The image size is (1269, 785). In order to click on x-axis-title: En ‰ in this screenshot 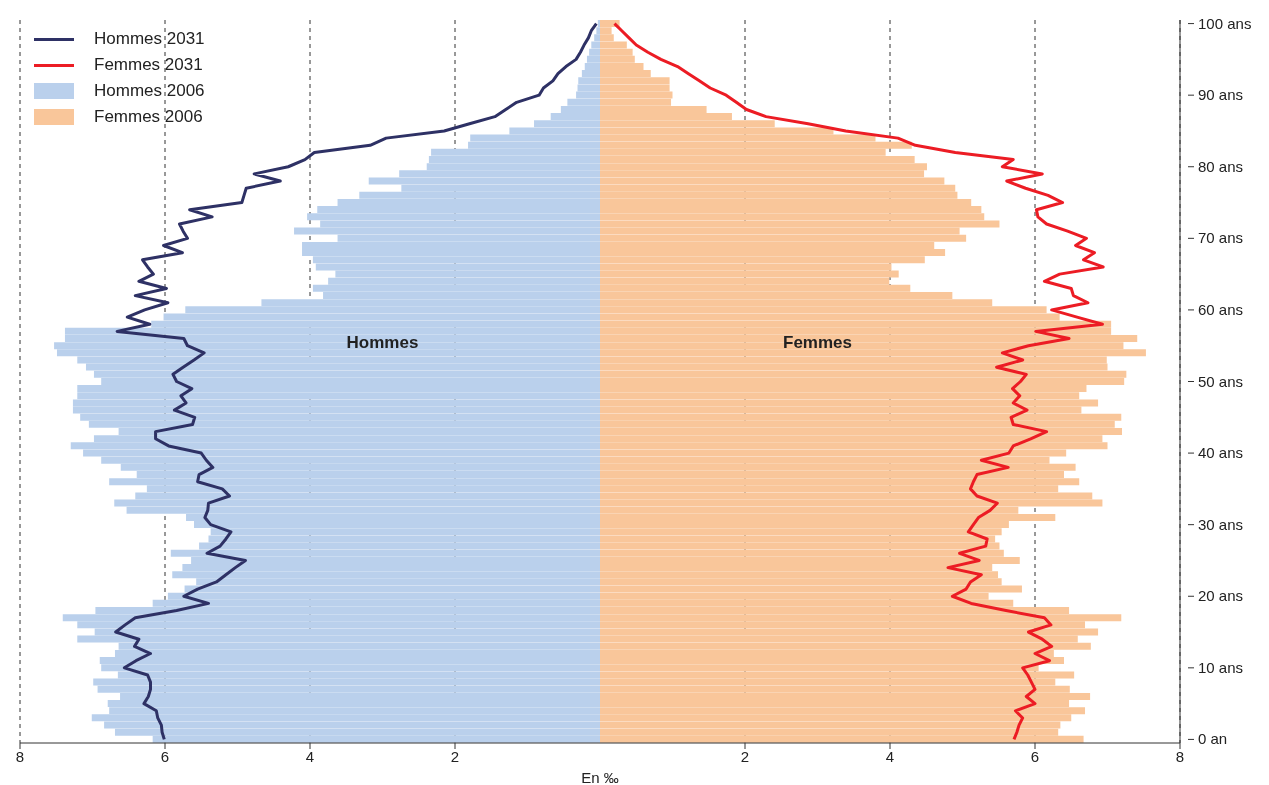, I will do `click(600, 777)`.